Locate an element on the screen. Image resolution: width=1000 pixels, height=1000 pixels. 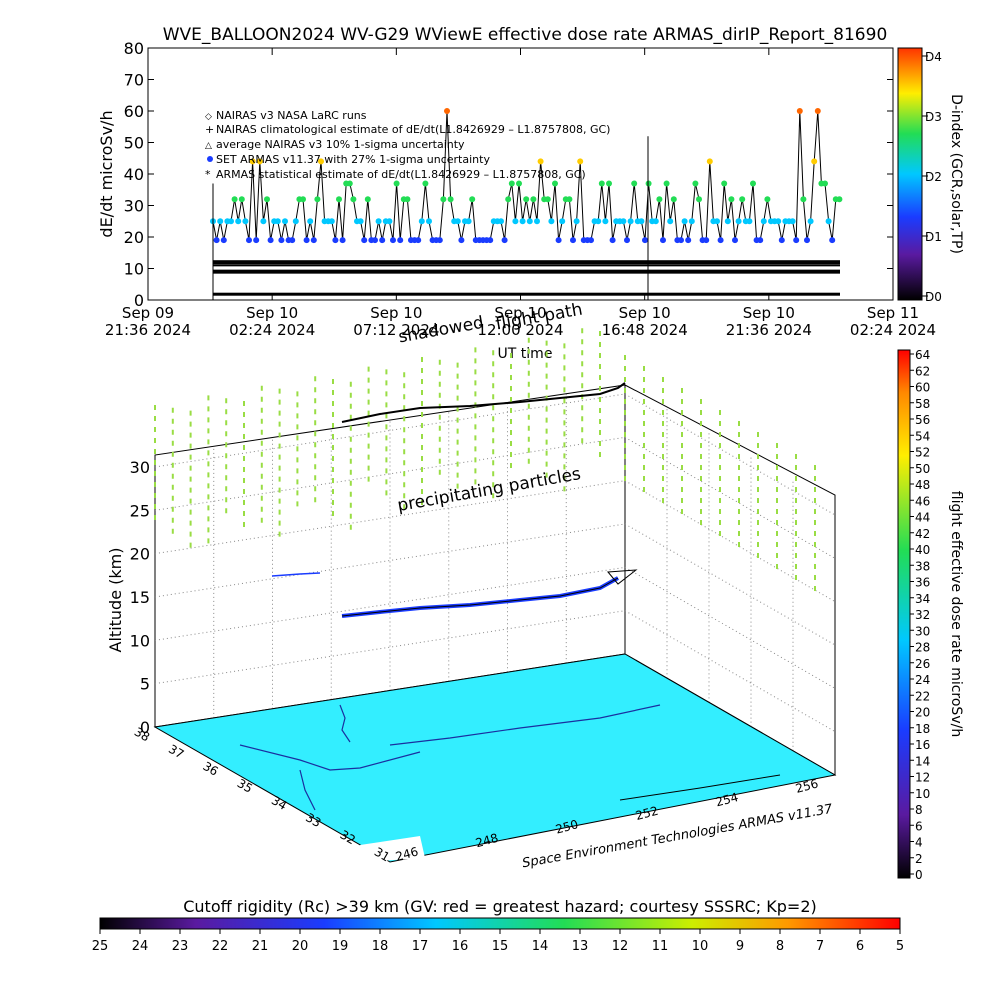
legend-marker-triangle: △ is located at coordinates (208, 146).